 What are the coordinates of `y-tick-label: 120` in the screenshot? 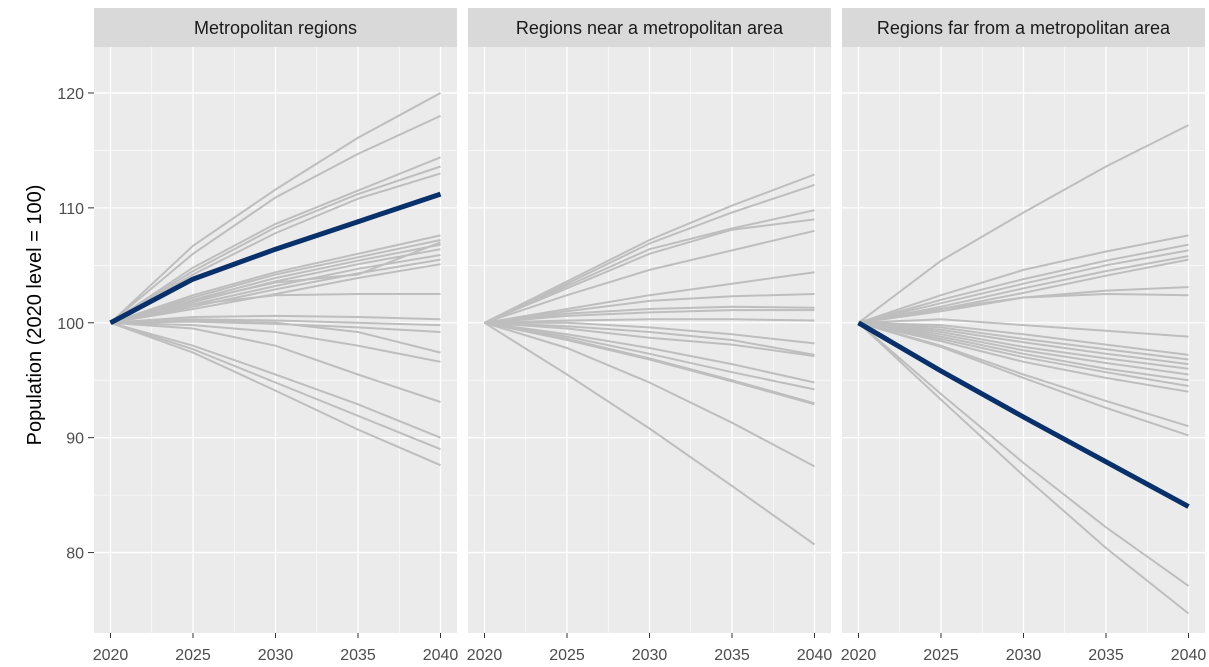 It's located at (70, 94).